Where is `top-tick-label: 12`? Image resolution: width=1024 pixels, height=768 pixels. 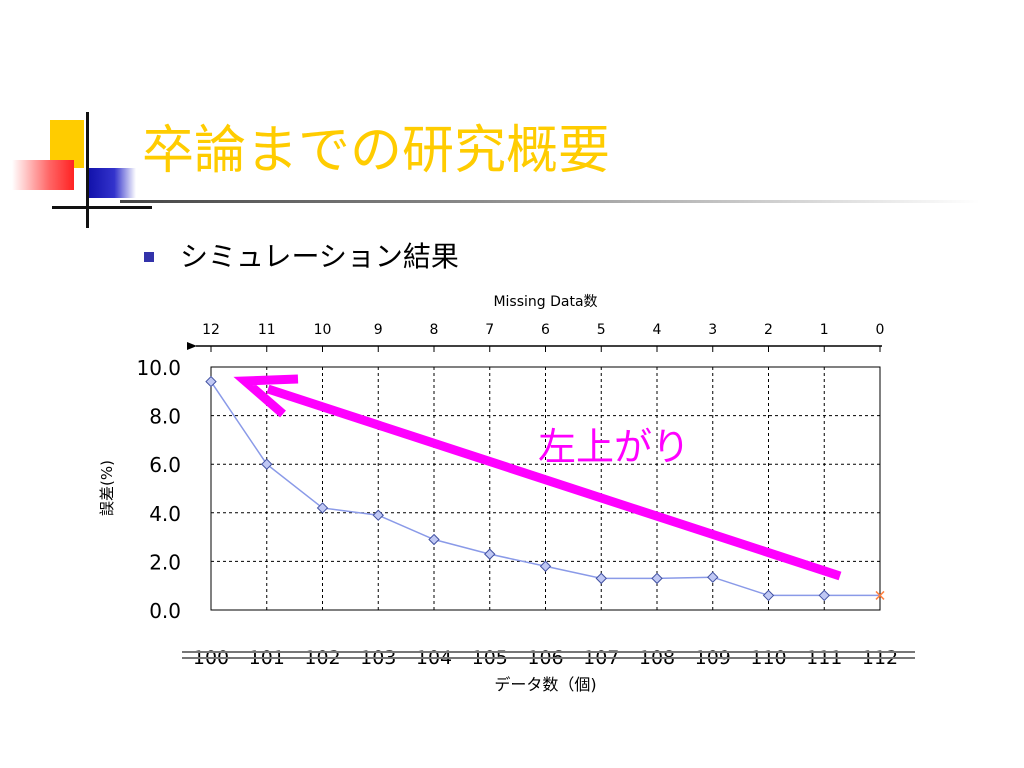
top-tick-label: 12 is located at coordinates (211, 330).